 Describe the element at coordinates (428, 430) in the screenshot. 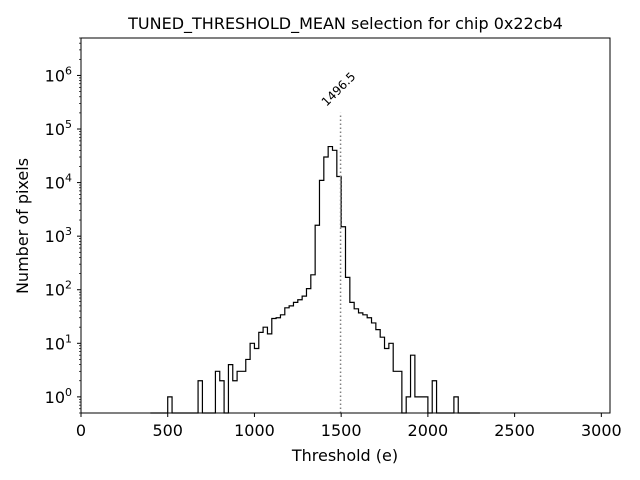

I see `x-tick-label: 2000` at that location.